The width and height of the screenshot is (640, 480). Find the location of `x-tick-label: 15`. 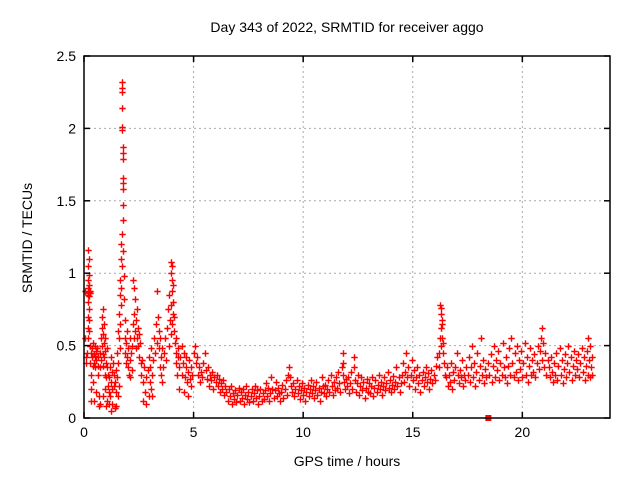

x-tick-label: 15 is located at coordinates (413, 432).